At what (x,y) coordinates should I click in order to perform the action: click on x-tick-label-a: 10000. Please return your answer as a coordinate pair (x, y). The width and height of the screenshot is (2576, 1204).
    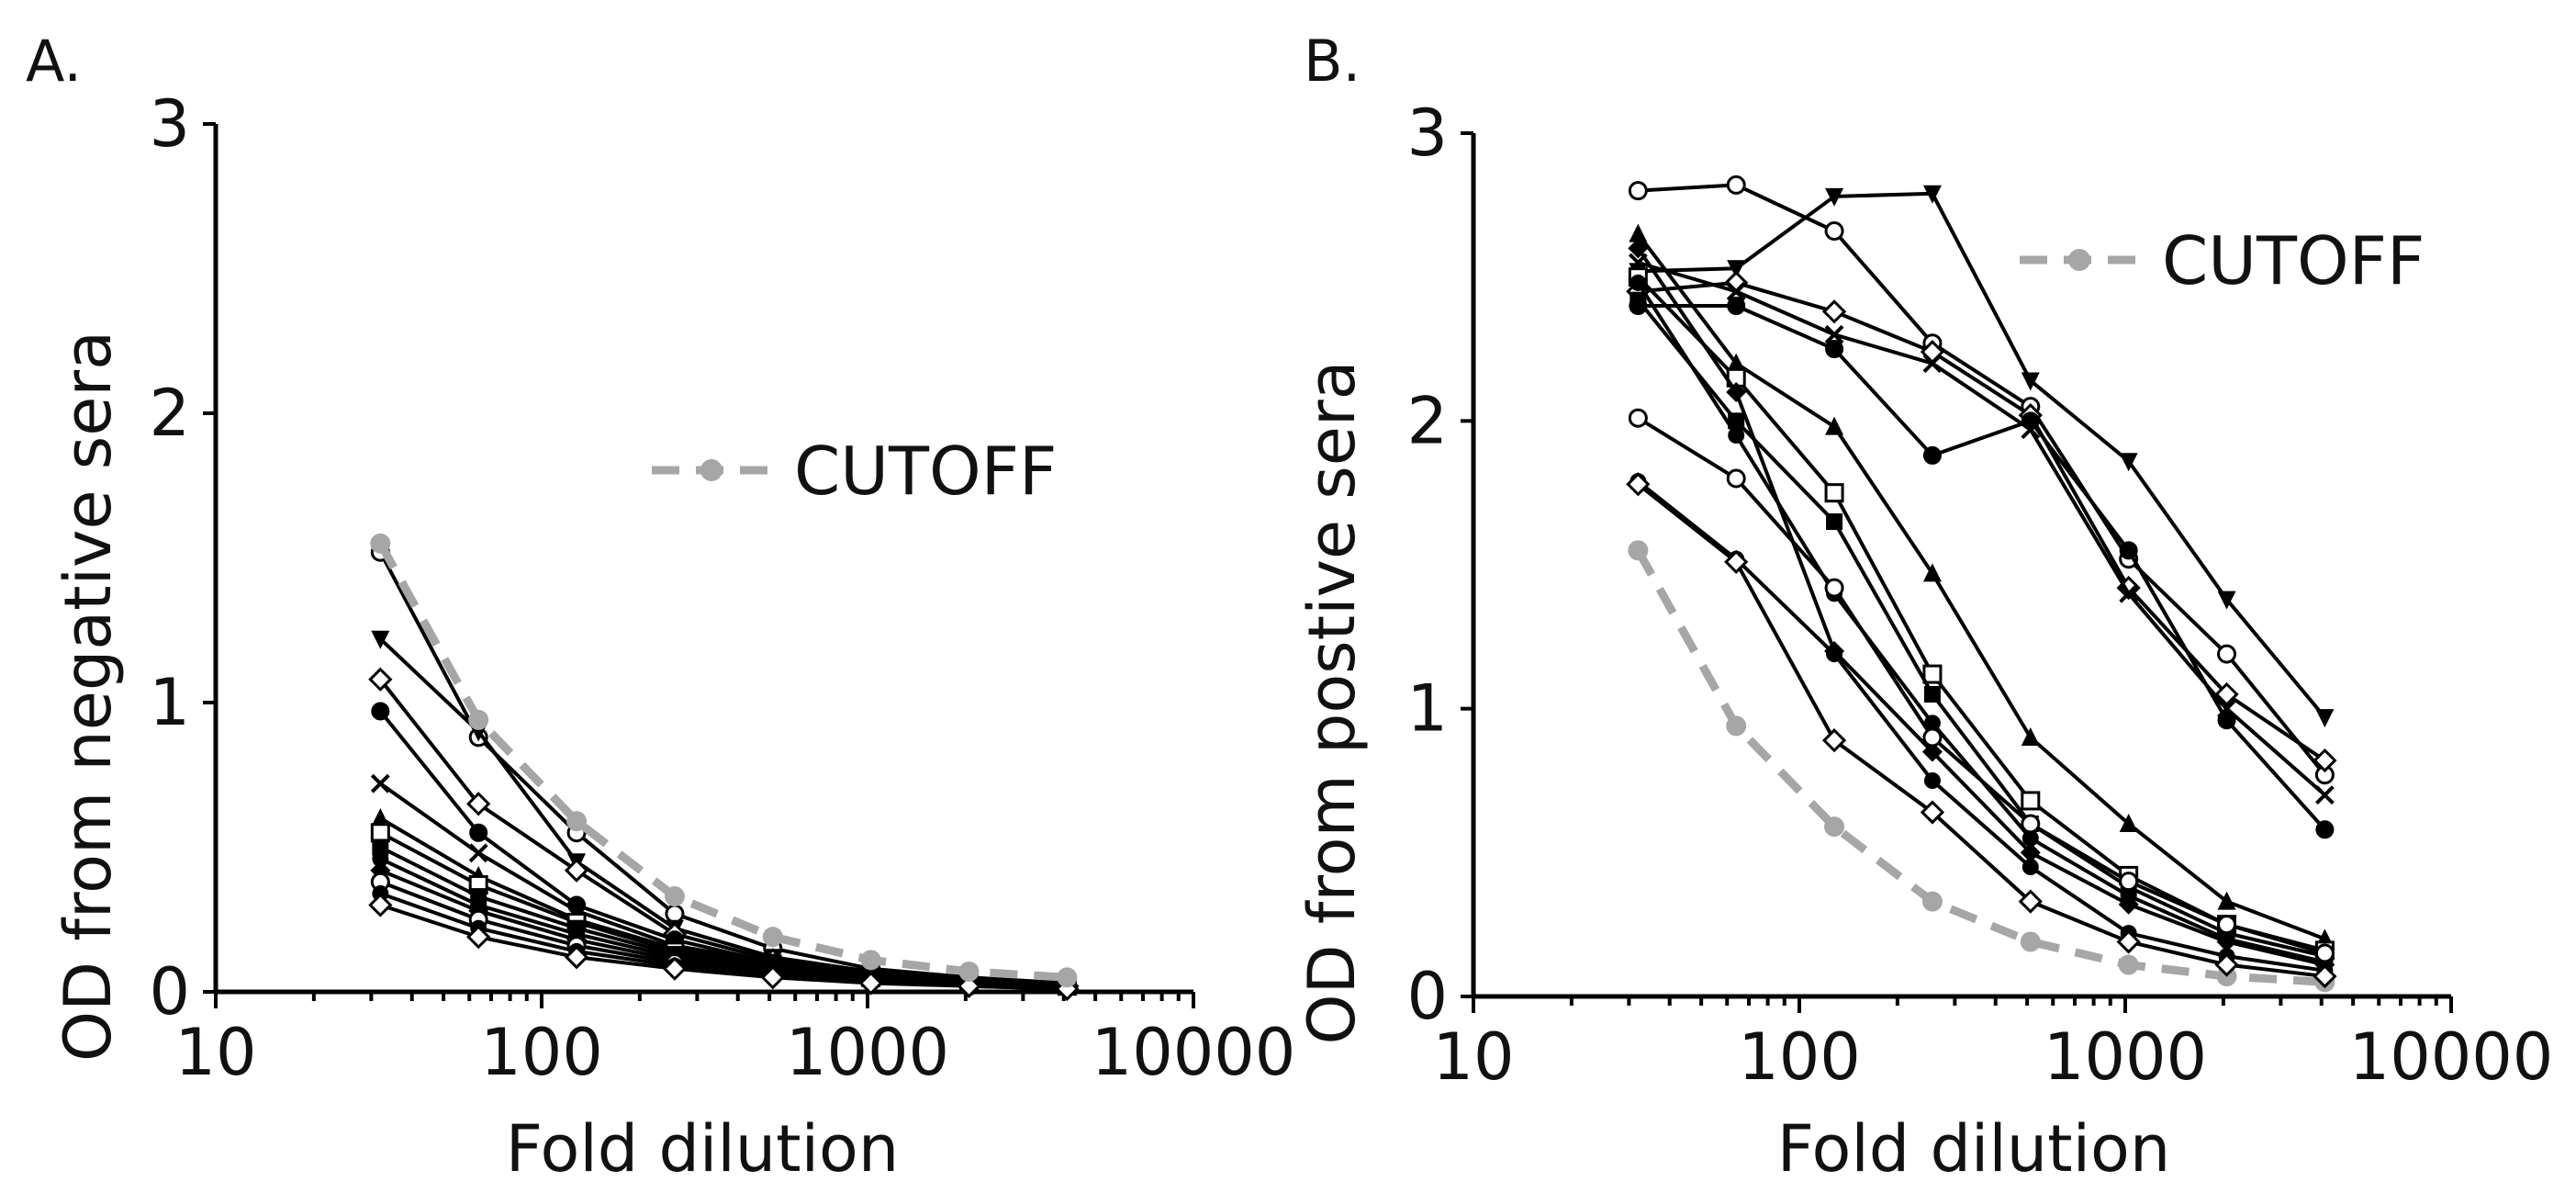
    Looking at the image, I should click on (1194, 1053).